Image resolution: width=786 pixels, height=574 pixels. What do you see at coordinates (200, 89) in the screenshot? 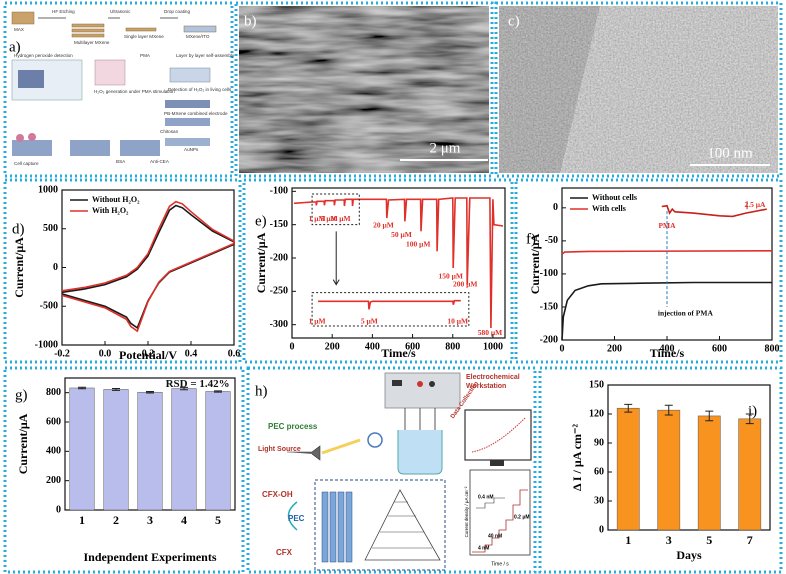
I see `schematic-label: Detection of H₂O₂ in living cells` at bounding box center [200, 89].